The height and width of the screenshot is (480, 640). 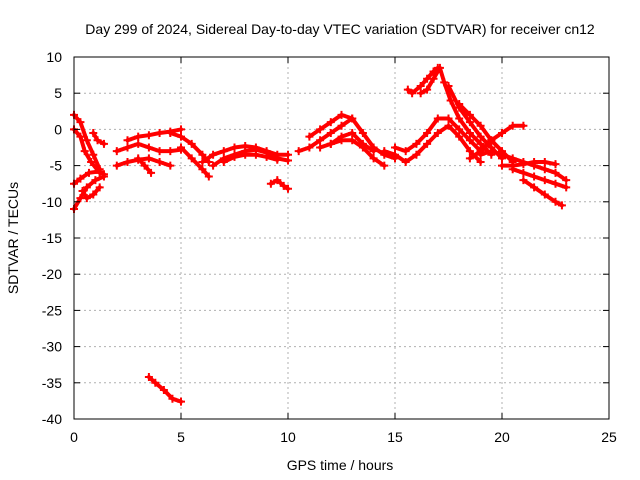 What do you see at coordinates (181, 437) in the screenshot?
I see `x-tick-label: 5` at bounding box center [181, 437].